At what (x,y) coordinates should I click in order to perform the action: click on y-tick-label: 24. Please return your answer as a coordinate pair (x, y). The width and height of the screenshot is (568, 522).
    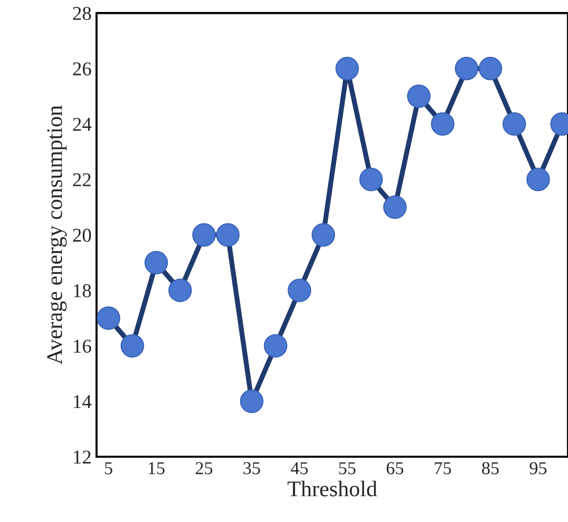
    Looking at the image, I should click on (82, 124).